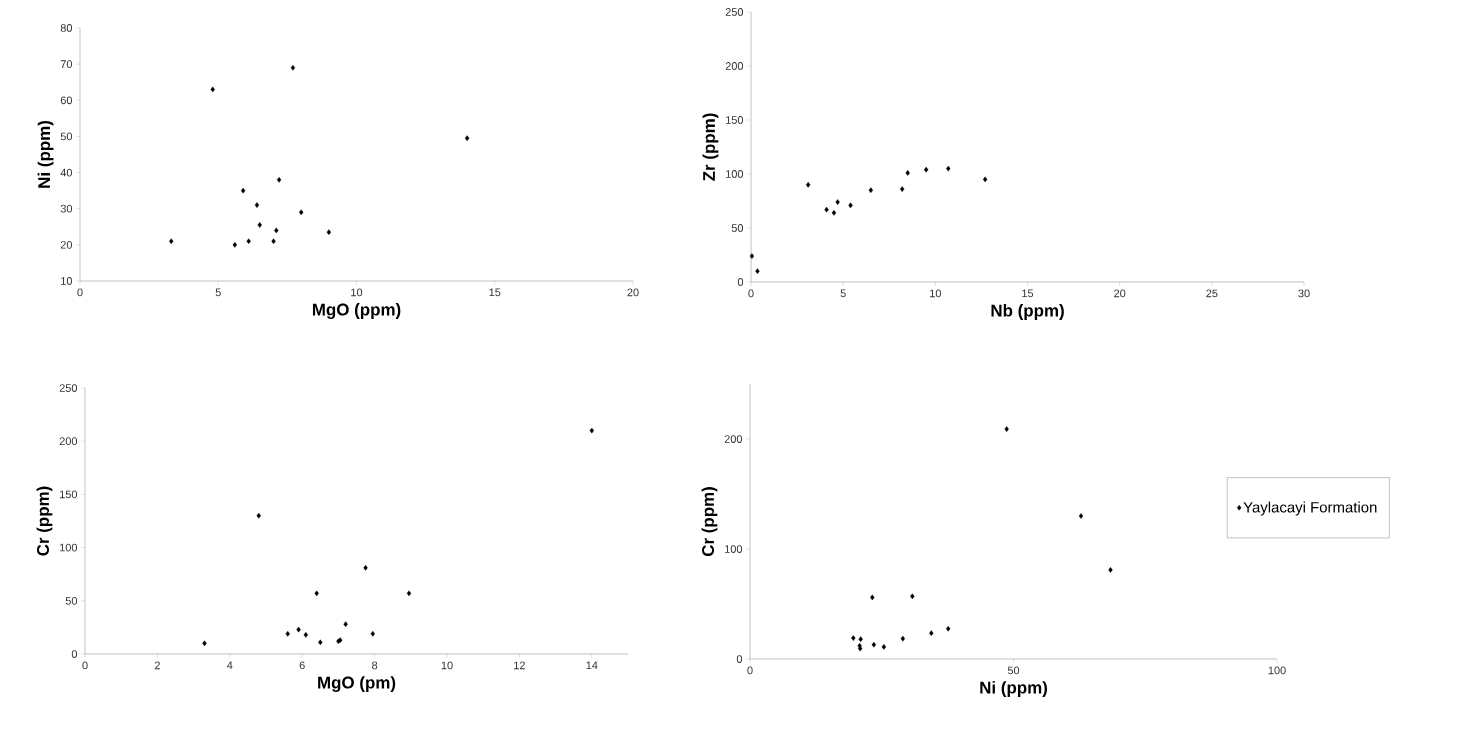 This screenshot has height=737, width=1475. What do you see at coordinates (375, 665) in the screenshot?
I see `x-tick-label: 8` at bounding box center [375, 665].